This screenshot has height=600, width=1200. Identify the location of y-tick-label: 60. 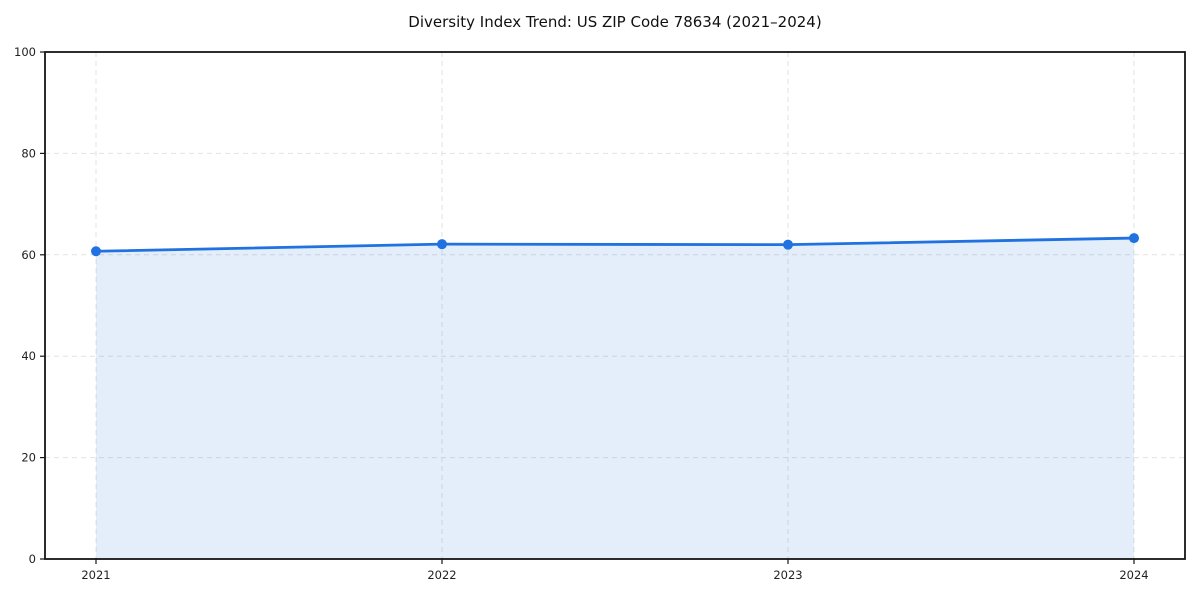
(28, 255).